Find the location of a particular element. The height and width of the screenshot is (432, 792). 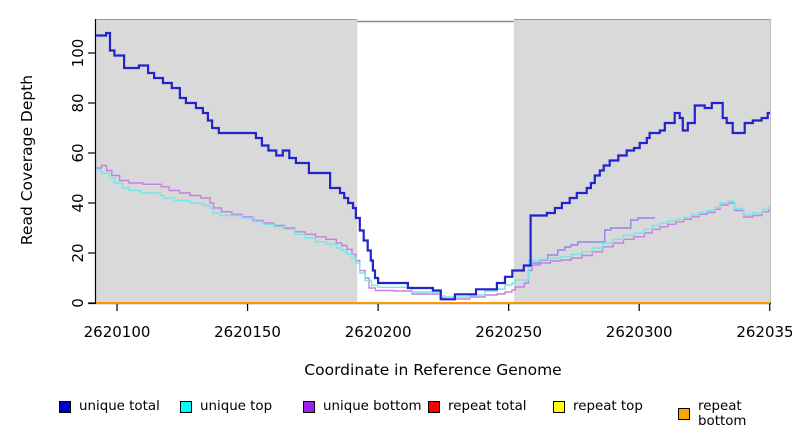

y-tick-label: 0 is located at coordinates (78, 303).